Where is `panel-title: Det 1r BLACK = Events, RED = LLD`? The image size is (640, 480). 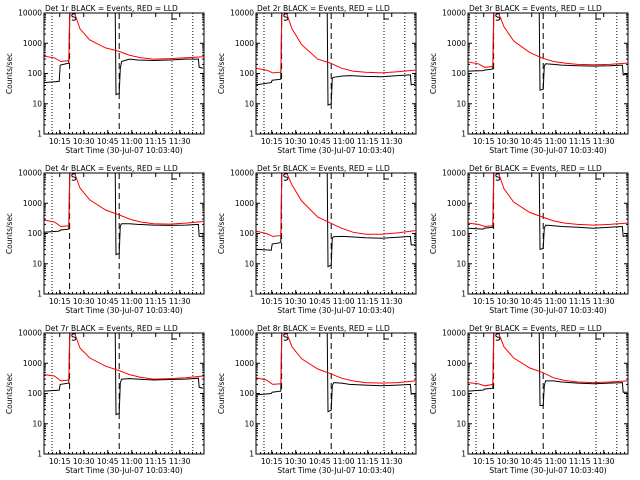 panel-title: Det 1r BLACK = Events, RED = LLD is located at coordinates (111, 8).